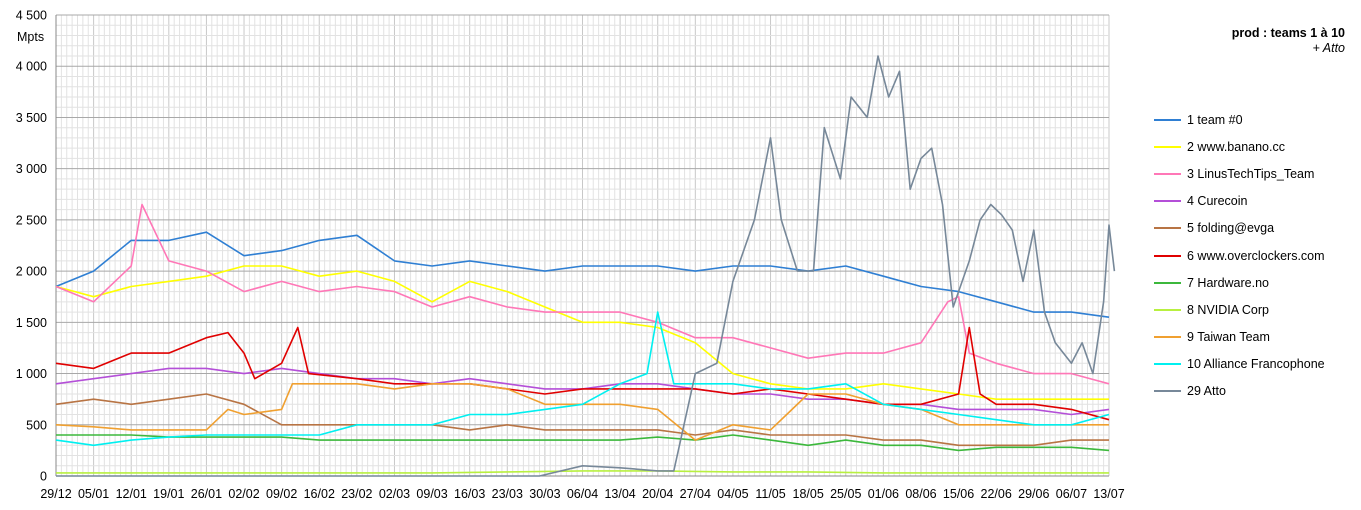 This screenshot has width=1361, height=510. I want to click on legend-item: 3 LinusTechTips_Team, so click(1254, 173).